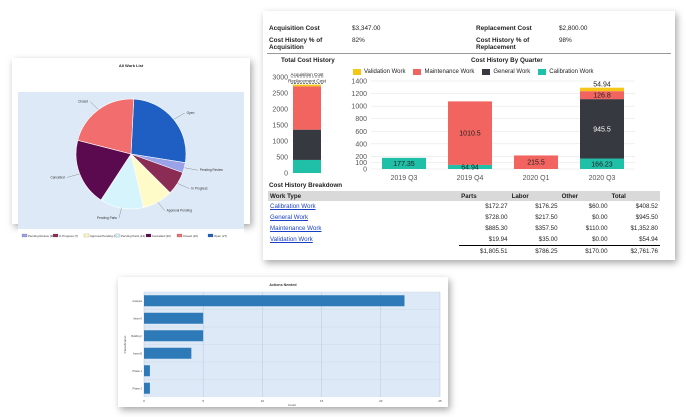 The width and height of the screenshot is (686, 417). What do you see at coordinates (546, 206) in the screenshot?
I see `labor-cell: $176.25` at bounding box center [546, 206].